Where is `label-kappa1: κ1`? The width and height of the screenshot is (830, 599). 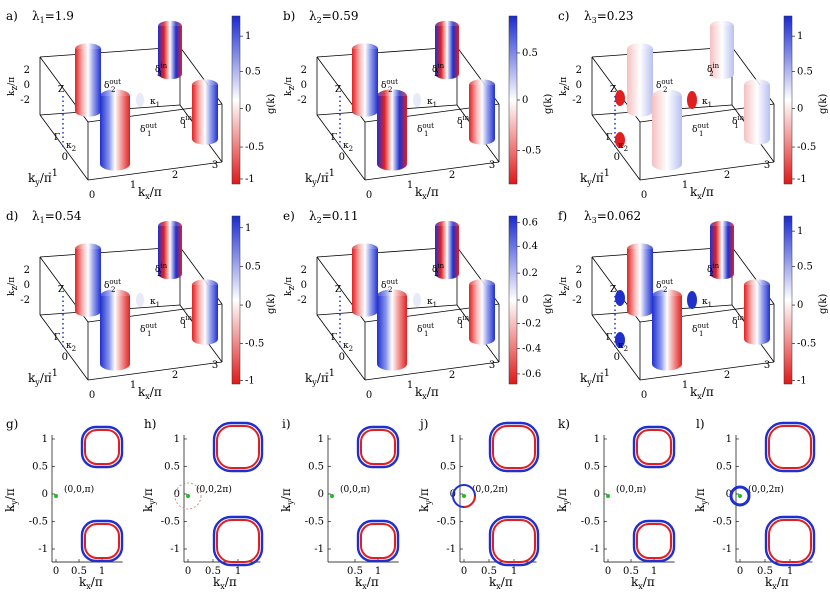
label-kappa1: κ1 is located at coordinates (432, 303).